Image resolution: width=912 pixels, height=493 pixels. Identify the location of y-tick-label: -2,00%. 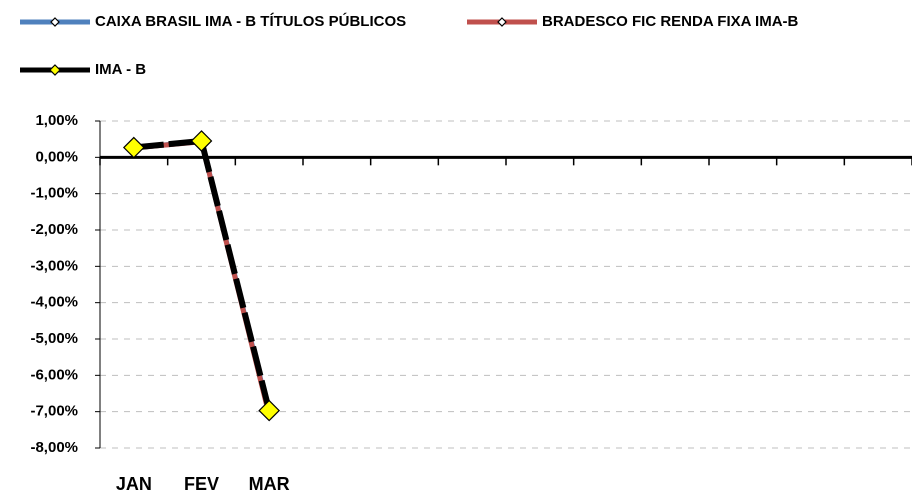
(54, 229).